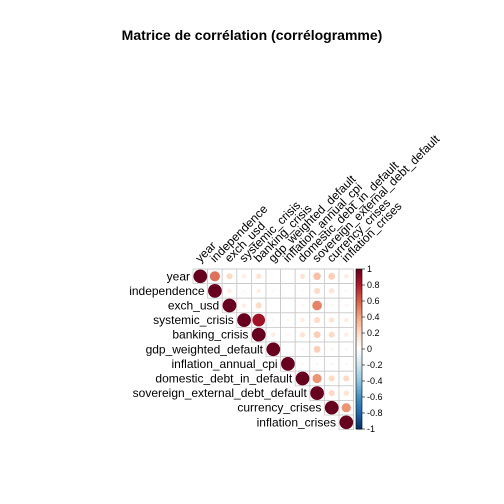 This screenshot has width=504, height=504. What do you see at coordinates (215, 291) in the screenshot?
I see `corr-circle-independence-independence` at bounding box center [215, 291].